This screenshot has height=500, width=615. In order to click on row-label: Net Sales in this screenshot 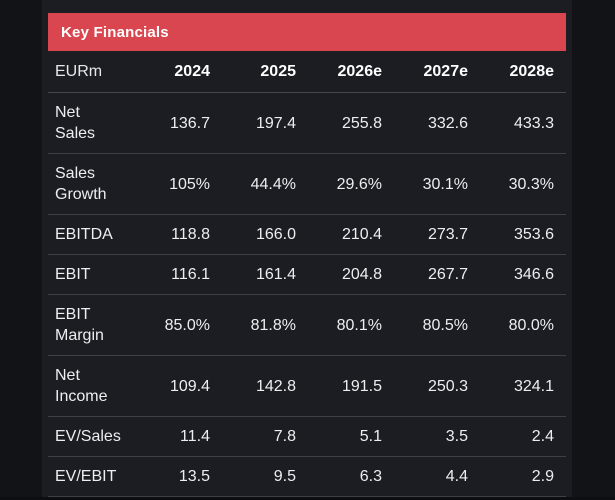, I will do `click(75, 123)`.